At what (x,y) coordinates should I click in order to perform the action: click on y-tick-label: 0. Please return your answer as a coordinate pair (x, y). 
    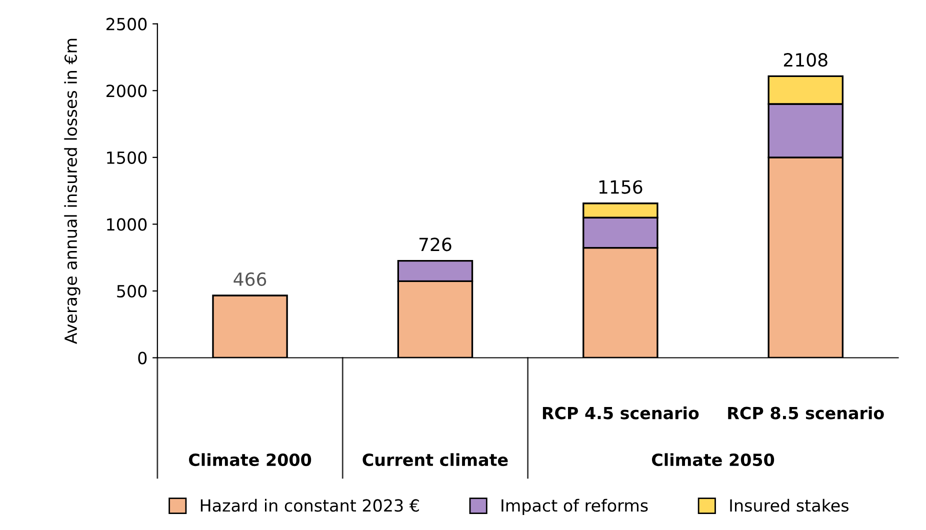
    Looking at the image, I should click on (142, 358).